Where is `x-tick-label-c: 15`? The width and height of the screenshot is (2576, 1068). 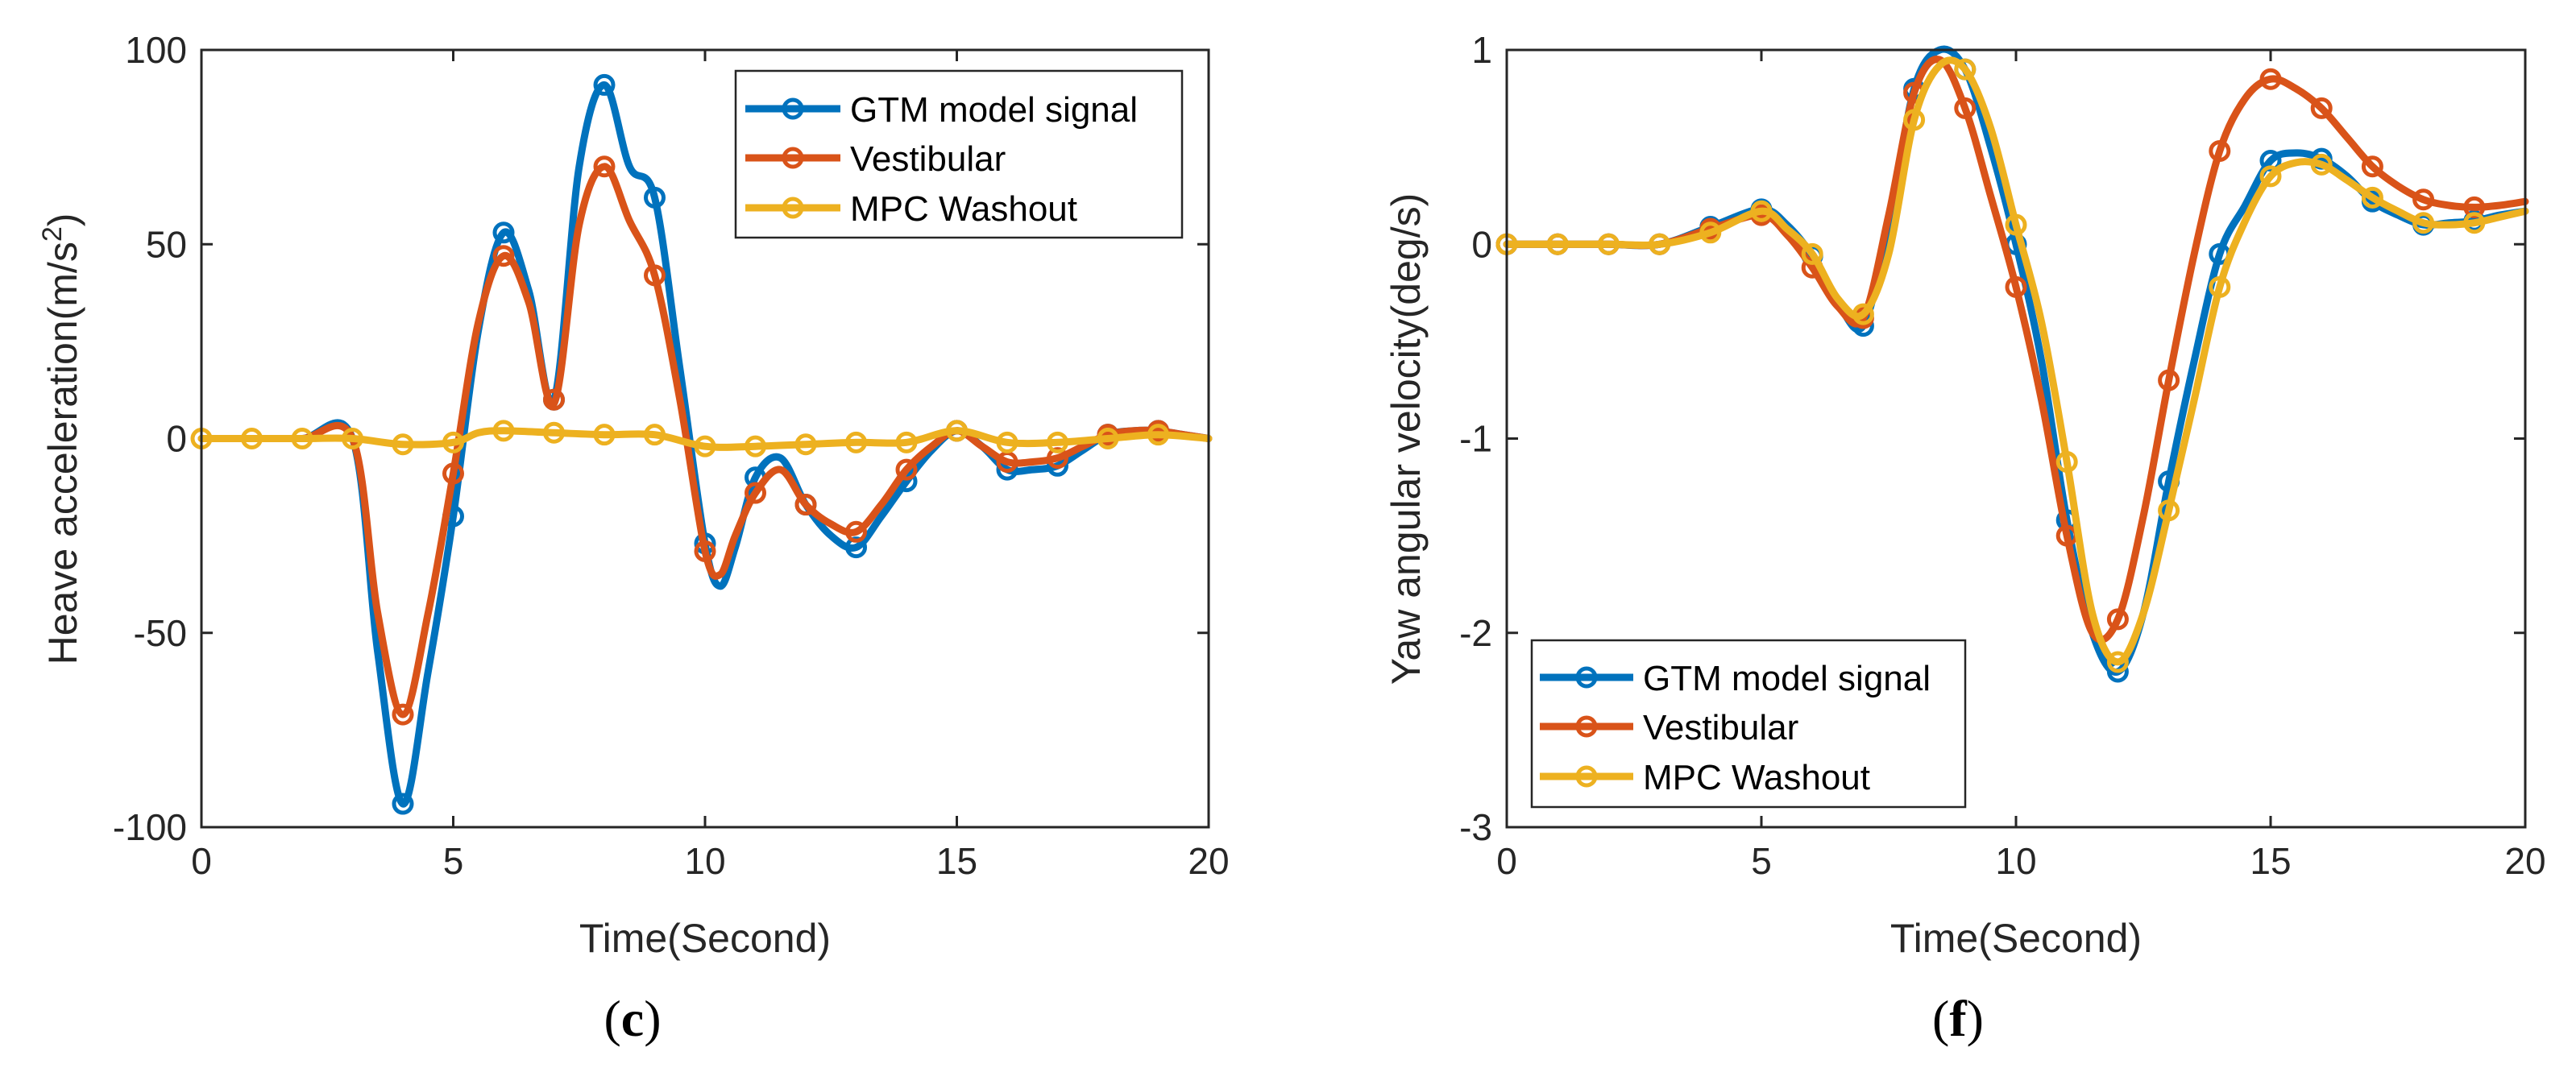
x-tick-label-c: 15 is located at coordinates (957, 861).